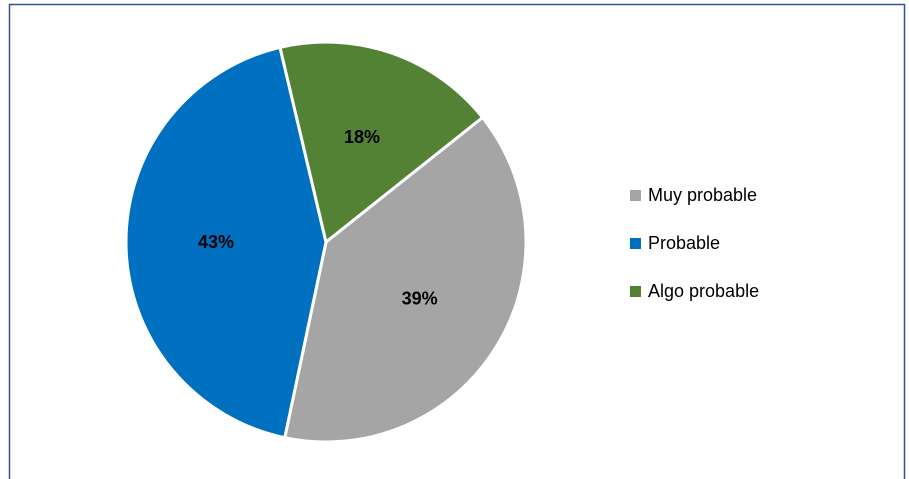 Image resolution: width=909 pixels, height=479 pixels. What do you see at coordinates (684, 243) in the screenshot?
I see `legend-label: Probable` at bounding box center [684, 243].